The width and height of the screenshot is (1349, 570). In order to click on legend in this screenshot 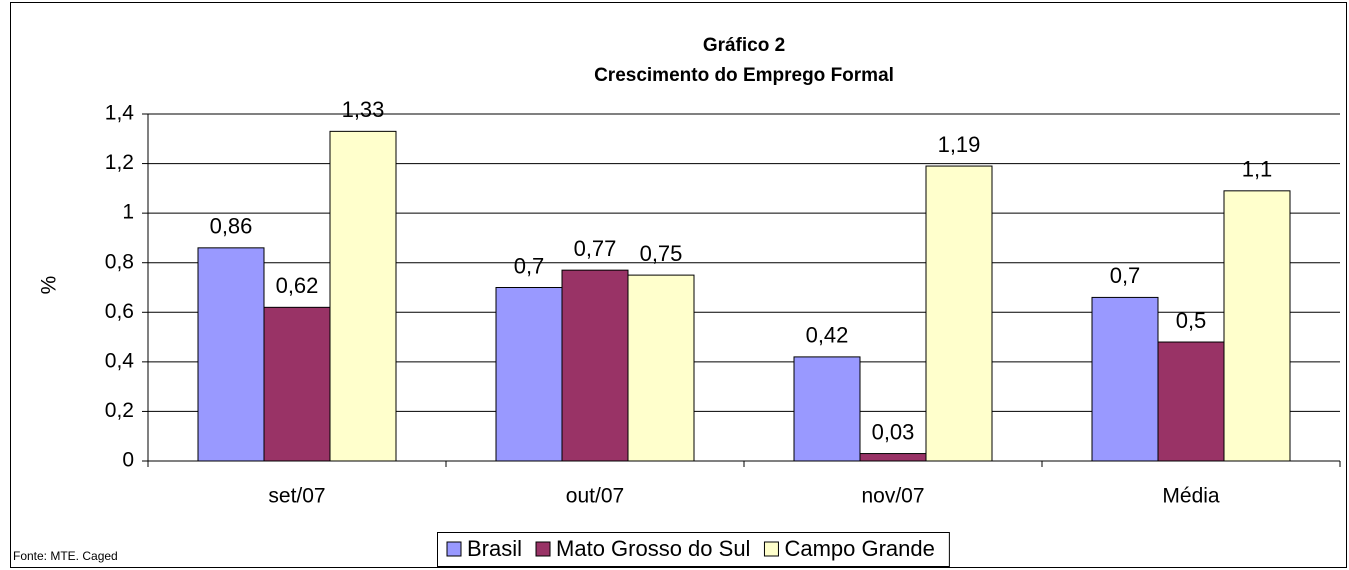, I will do `click(693, 549)`.